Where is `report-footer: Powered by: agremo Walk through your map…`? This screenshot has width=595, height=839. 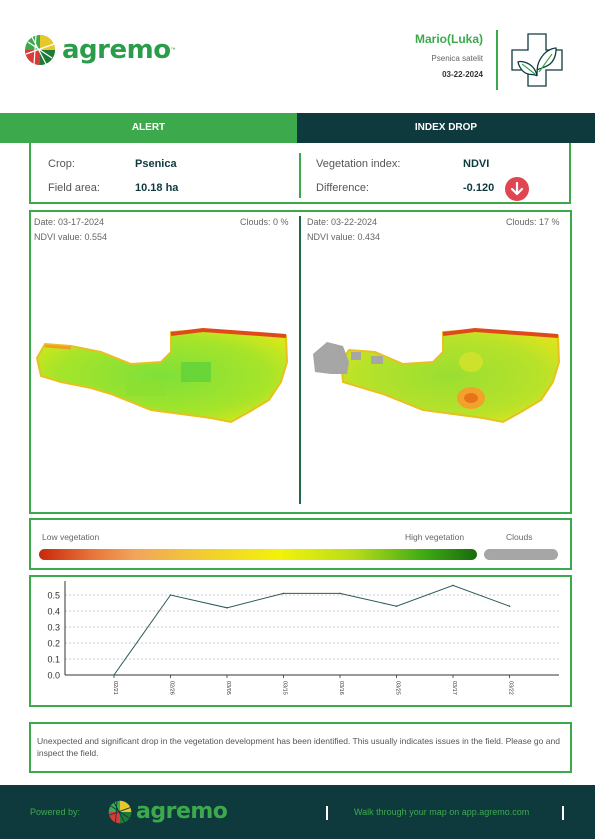
report-footer: Powered by: agremo Walk through your map… is located at coordinates (297, 812).